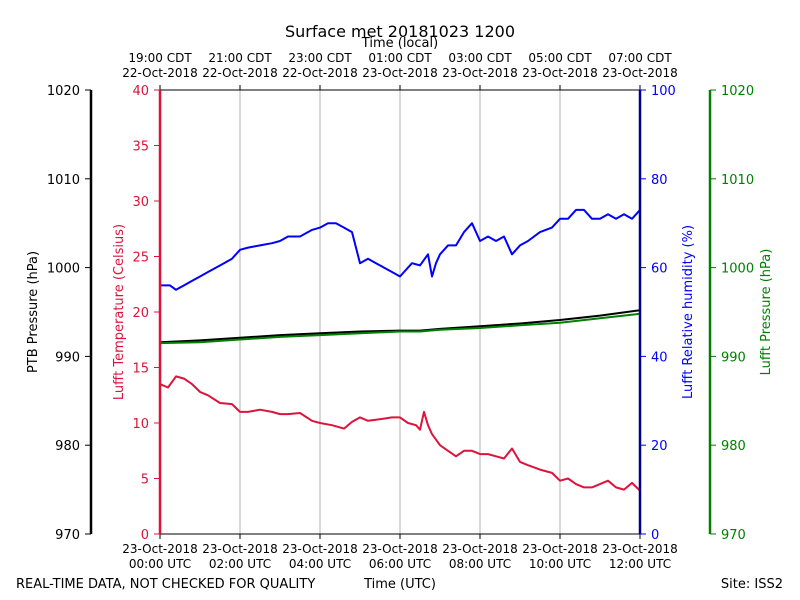 The image size is (800, 600). Describe the element at coordinates (655, 535) in the screenshot. I see `humidity-tick-label: 0` at that location.